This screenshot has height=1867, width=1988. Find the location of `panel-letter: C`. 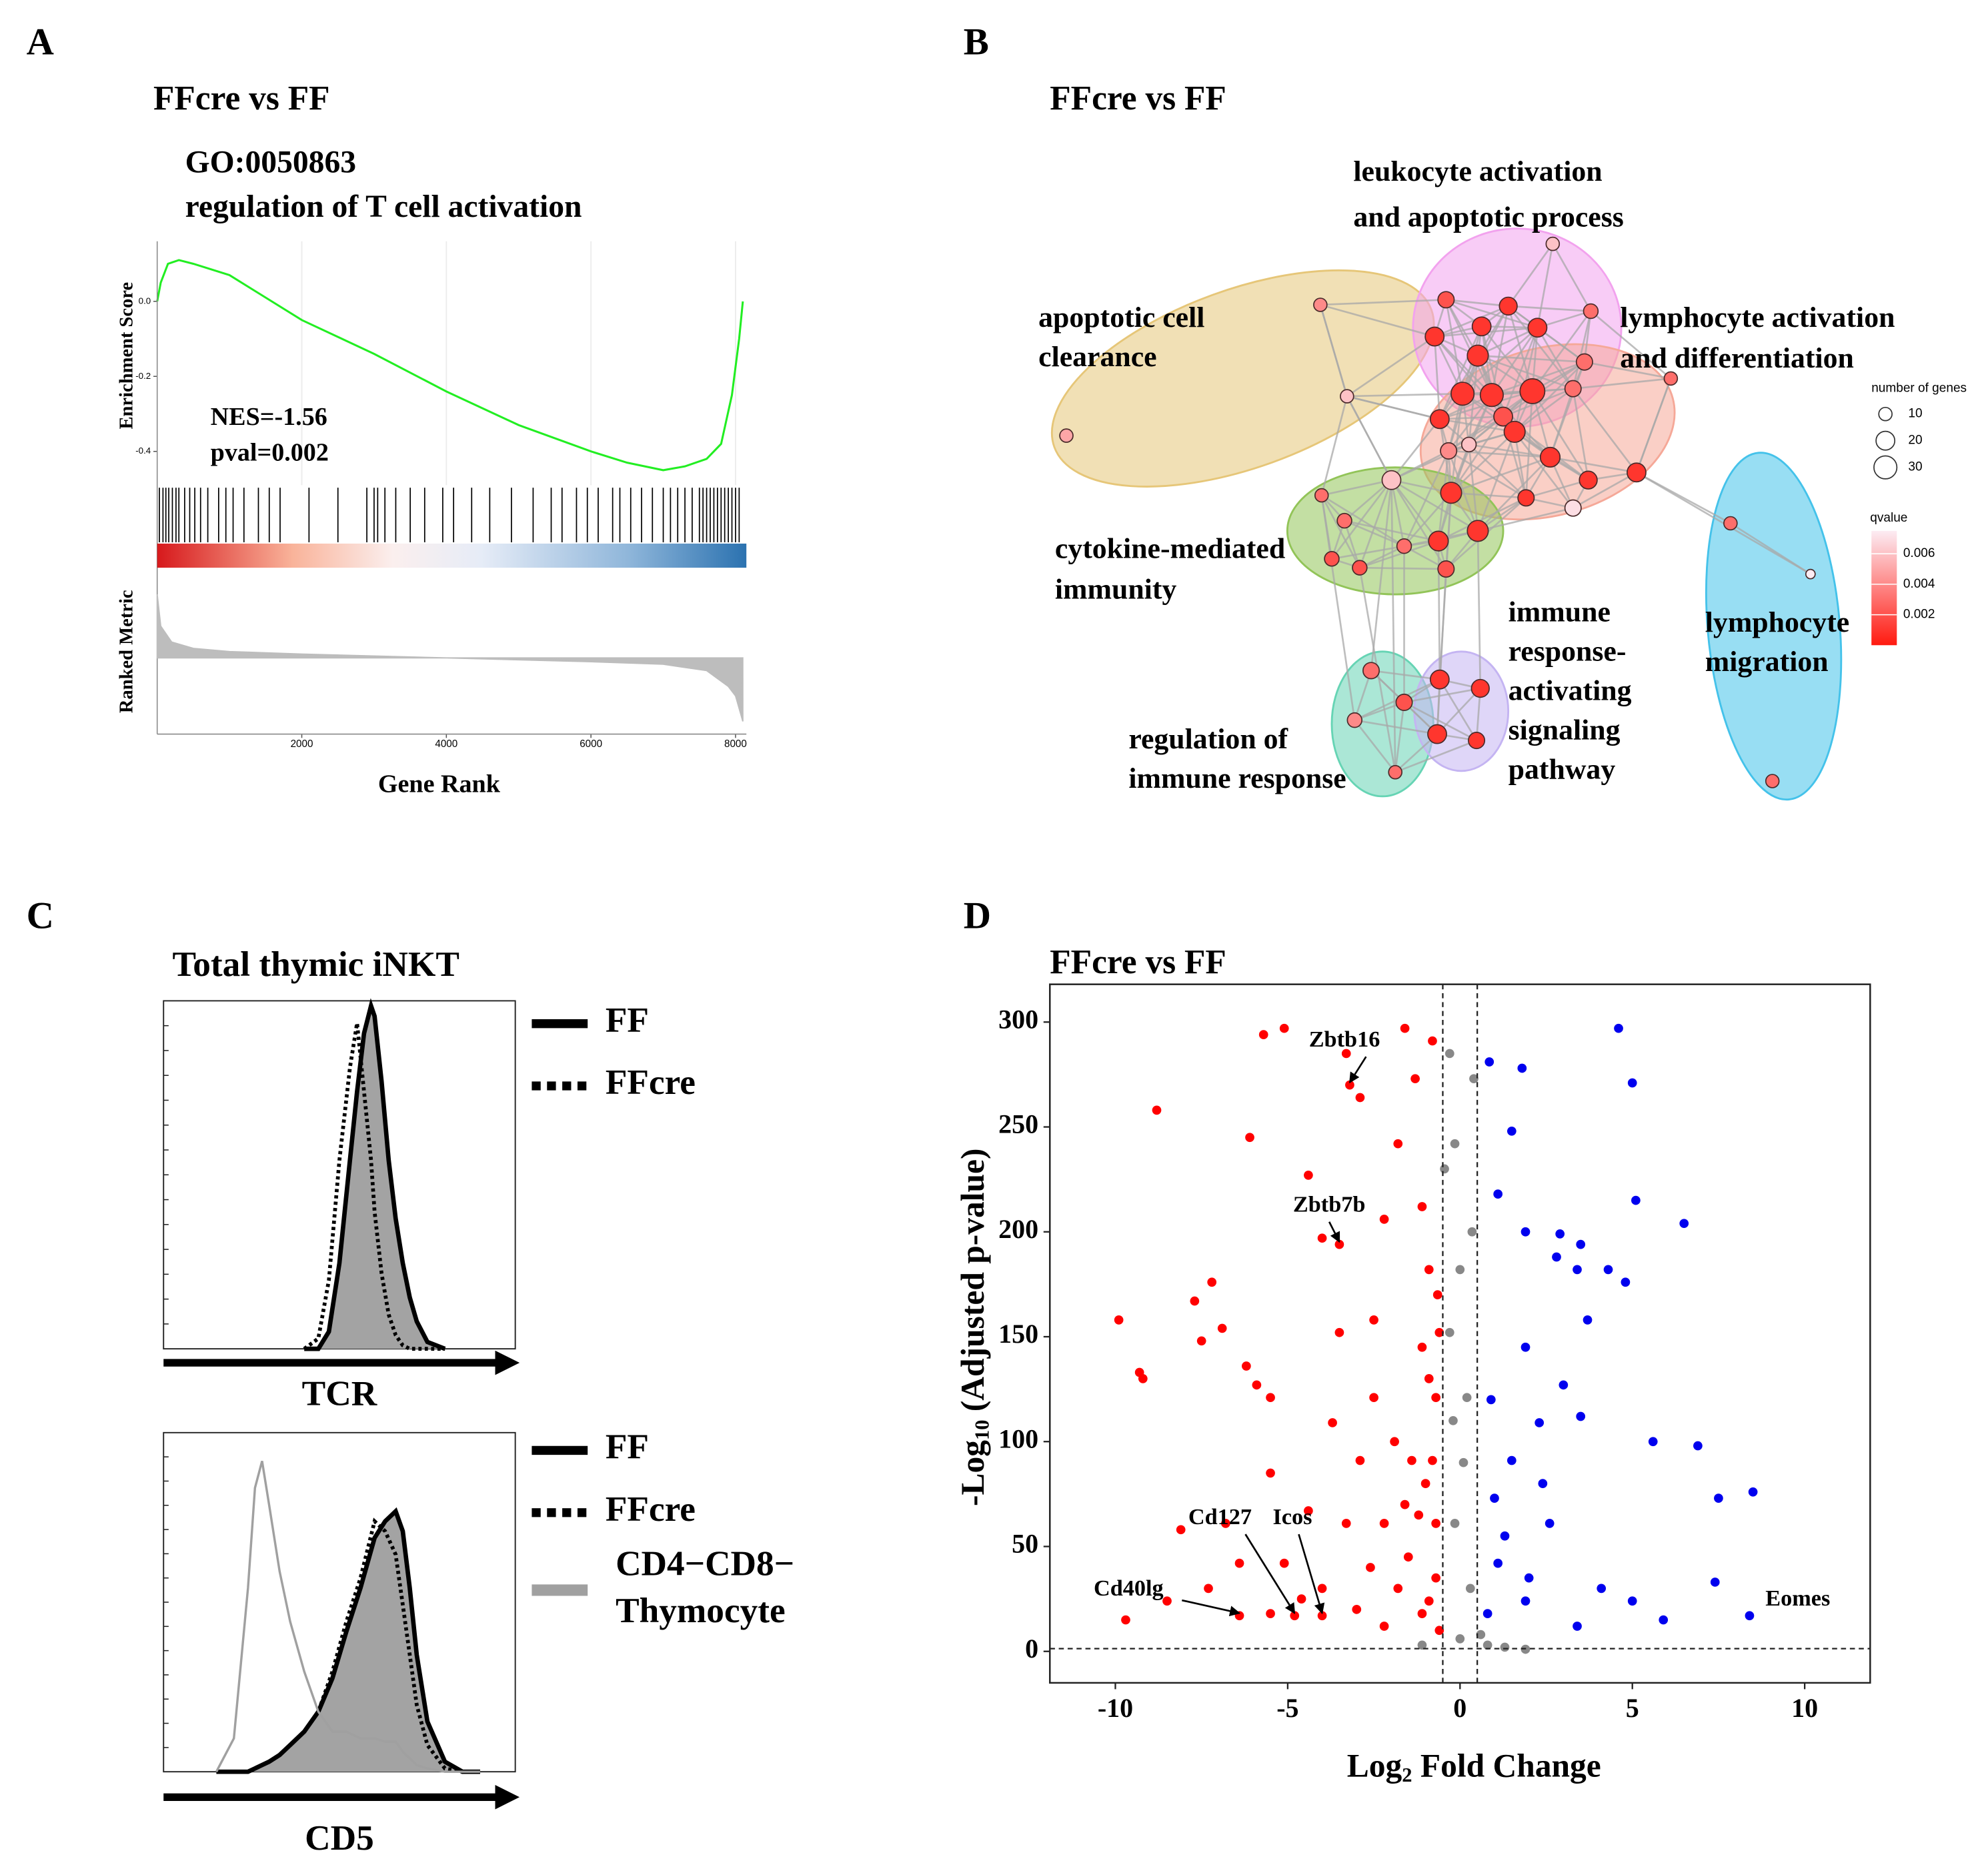

panel-letter: C is located at coordinates (40, 916).